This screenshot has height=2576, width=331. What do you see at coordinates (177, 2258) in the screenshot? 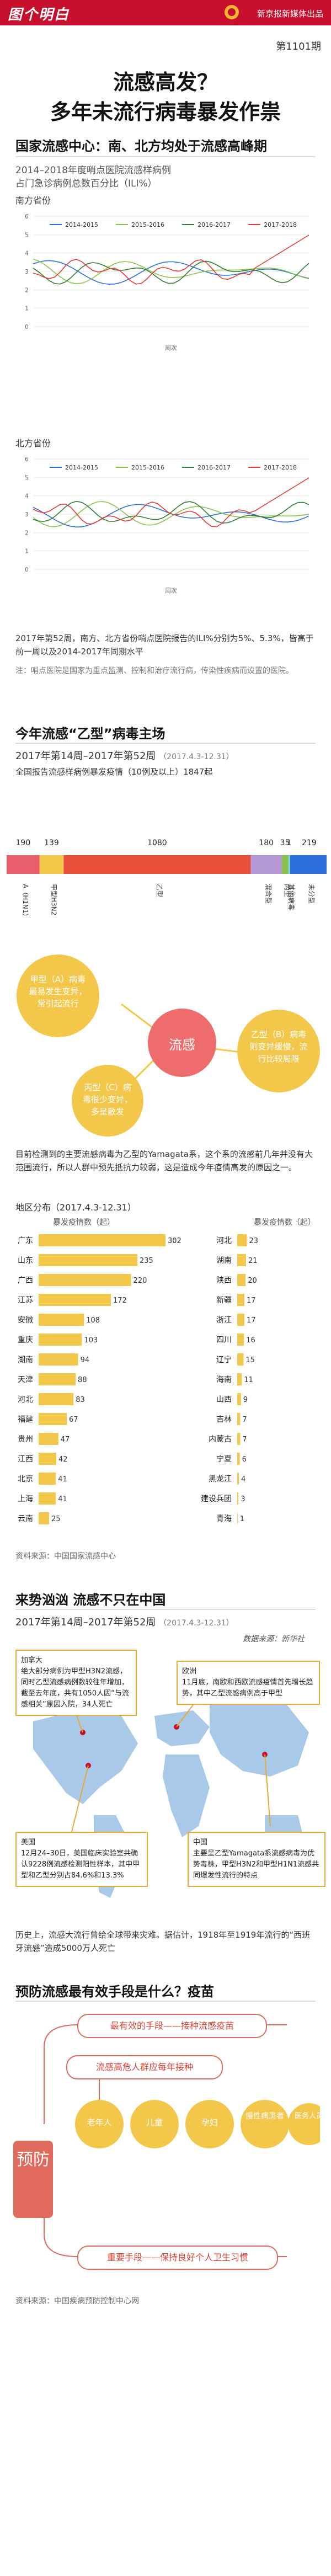
I see `prevention-bottom-pill: 重要手段——保持良好个人卫生习惯` at bounding box center [177, 2258].